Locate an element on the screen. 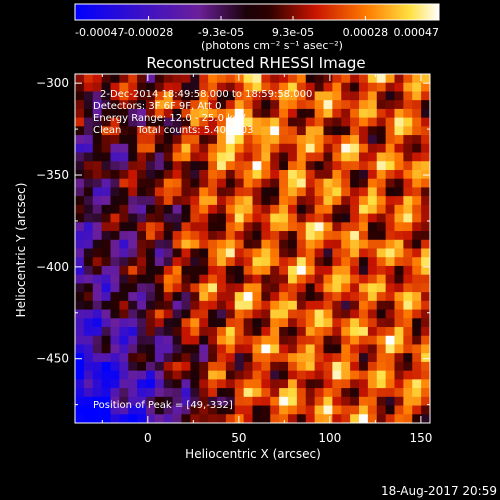 The width and height of the screenshot is (500, 500). annotation-energy-range: Energy Range: 12.0 - 25.0 keV is located at coordinates (169, 118).